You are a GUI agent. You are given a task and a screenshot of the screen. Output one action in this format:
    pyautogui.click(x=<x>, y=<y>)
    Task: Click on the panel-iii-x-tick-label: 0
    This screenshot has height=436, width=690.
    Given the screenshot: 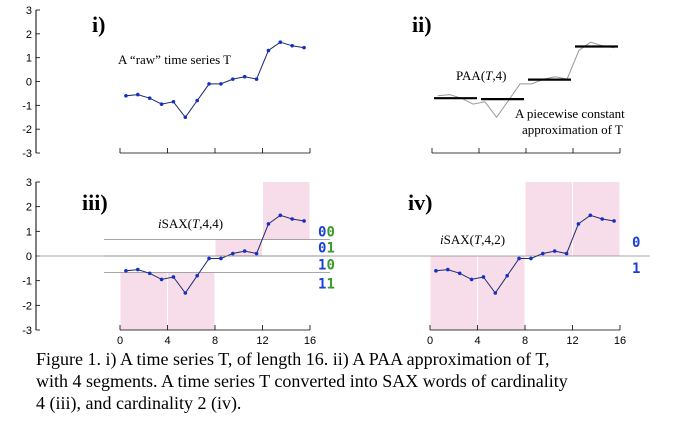 What is the action you would take?
    pyautogui.click(x=120, y=341)
    